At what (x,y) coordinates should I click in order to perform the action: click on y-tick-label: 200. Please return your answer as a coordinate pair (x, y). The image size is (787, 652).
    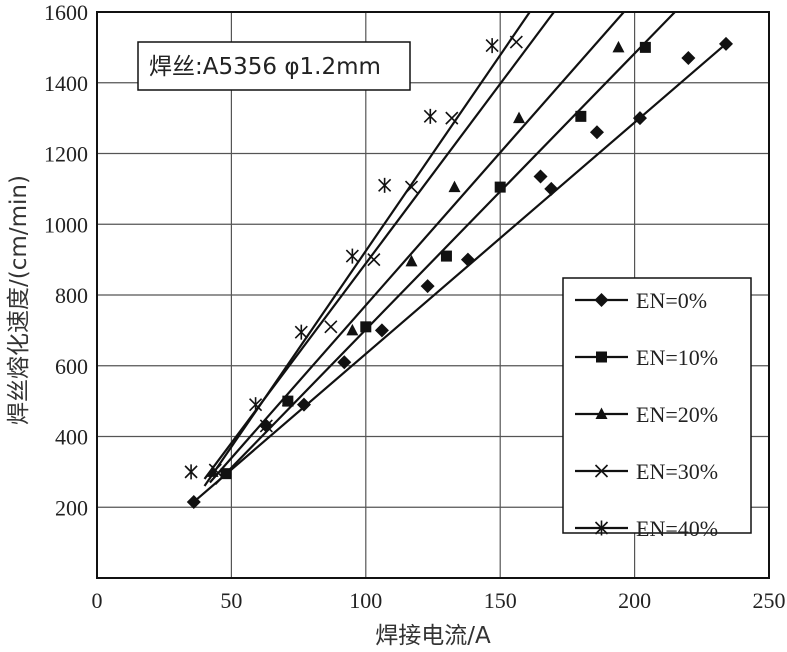
    Looking at the image, I should click on (71, 507).